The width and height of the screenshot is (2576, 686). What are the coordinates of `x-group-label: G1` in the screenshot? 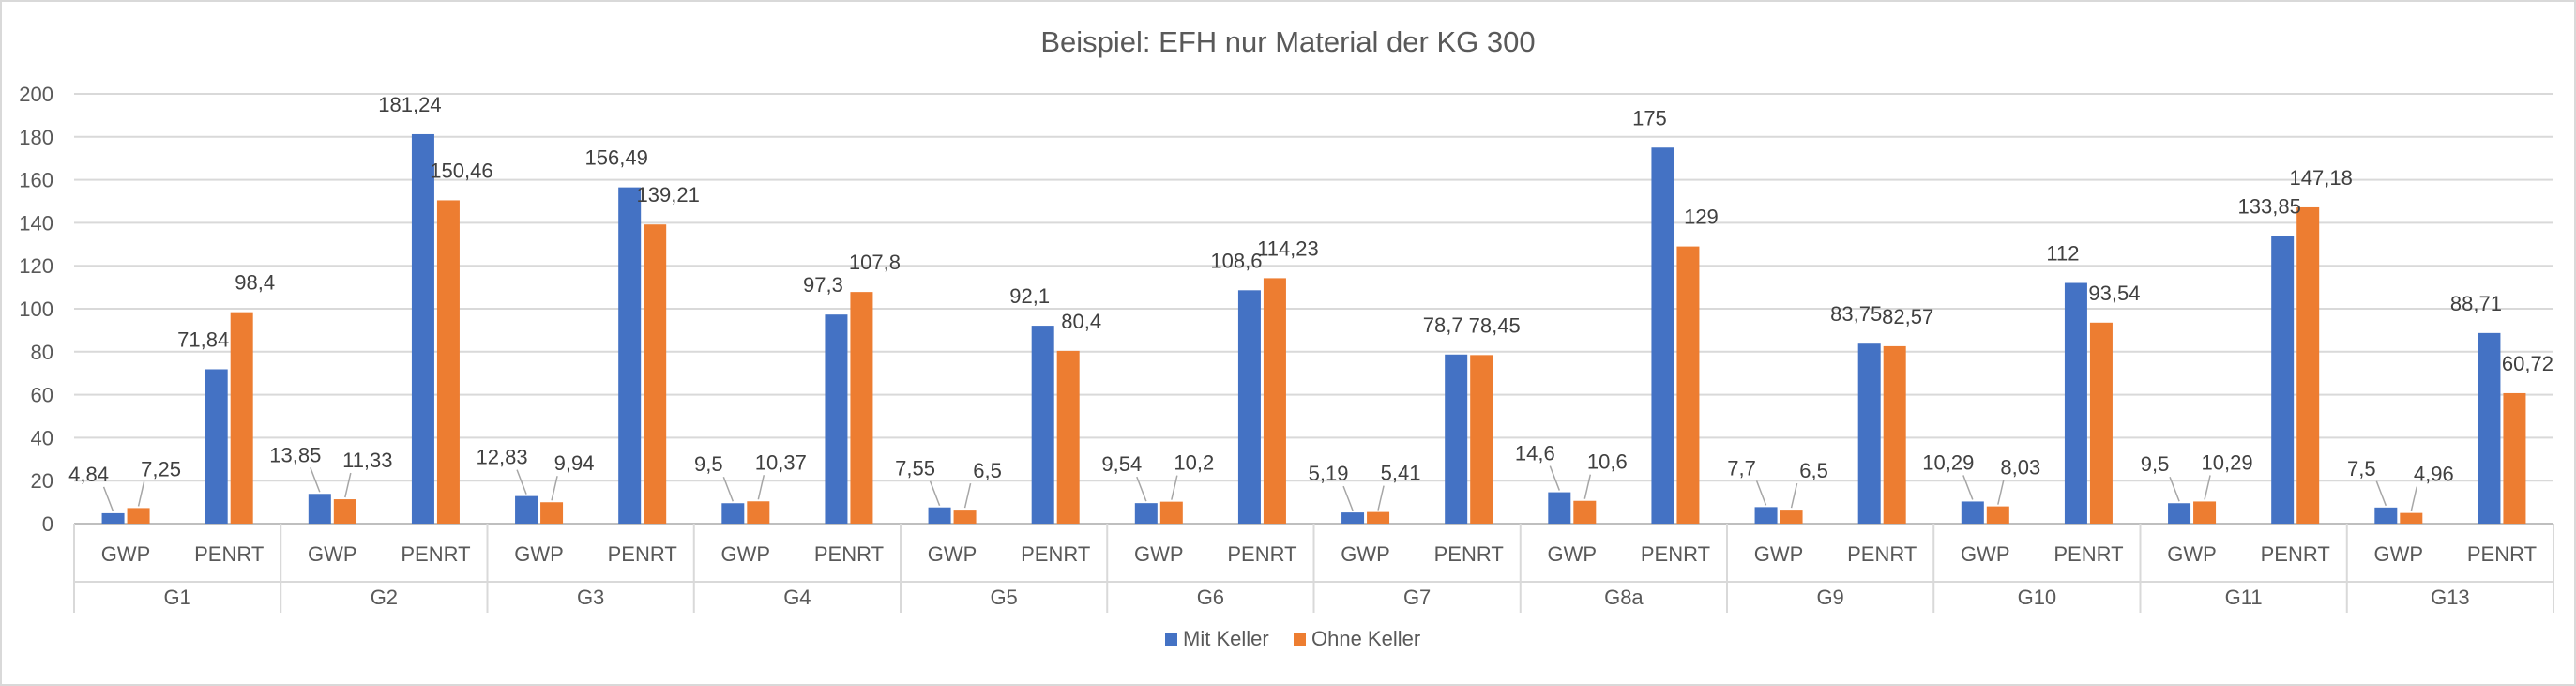 It's located at (176, 597).